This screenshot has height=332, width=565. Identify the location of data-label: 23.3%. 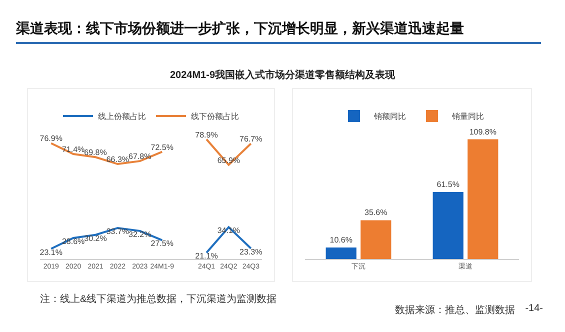
(251, 251).